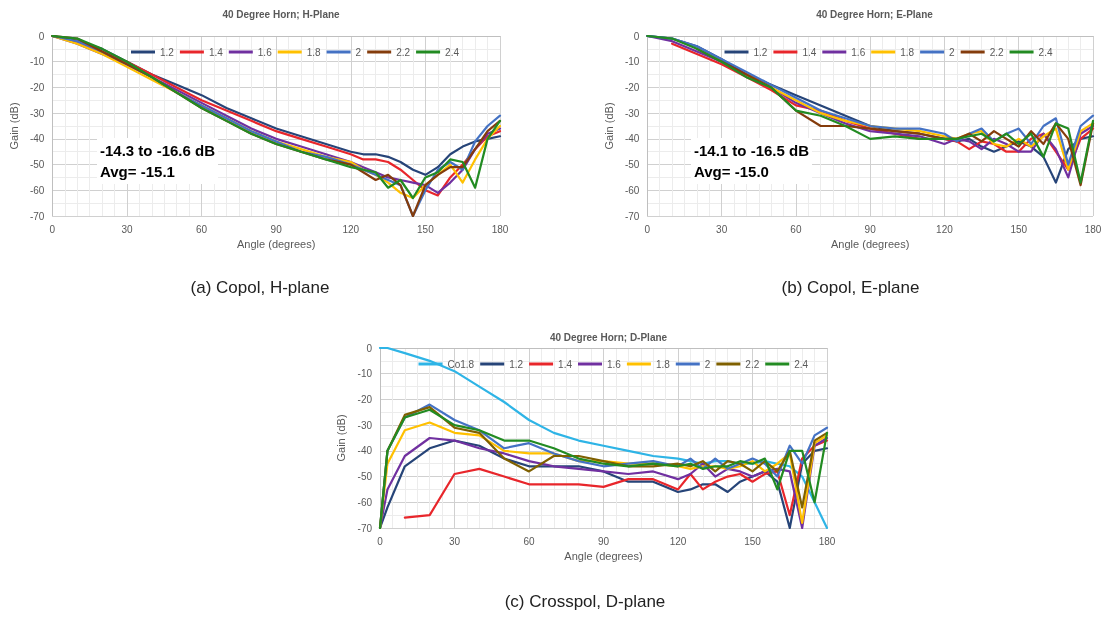 The height and width of the screenshot is (623, 1106). I want to click on annotation: -14.1 to -16.5 dB, so click(752, 150).